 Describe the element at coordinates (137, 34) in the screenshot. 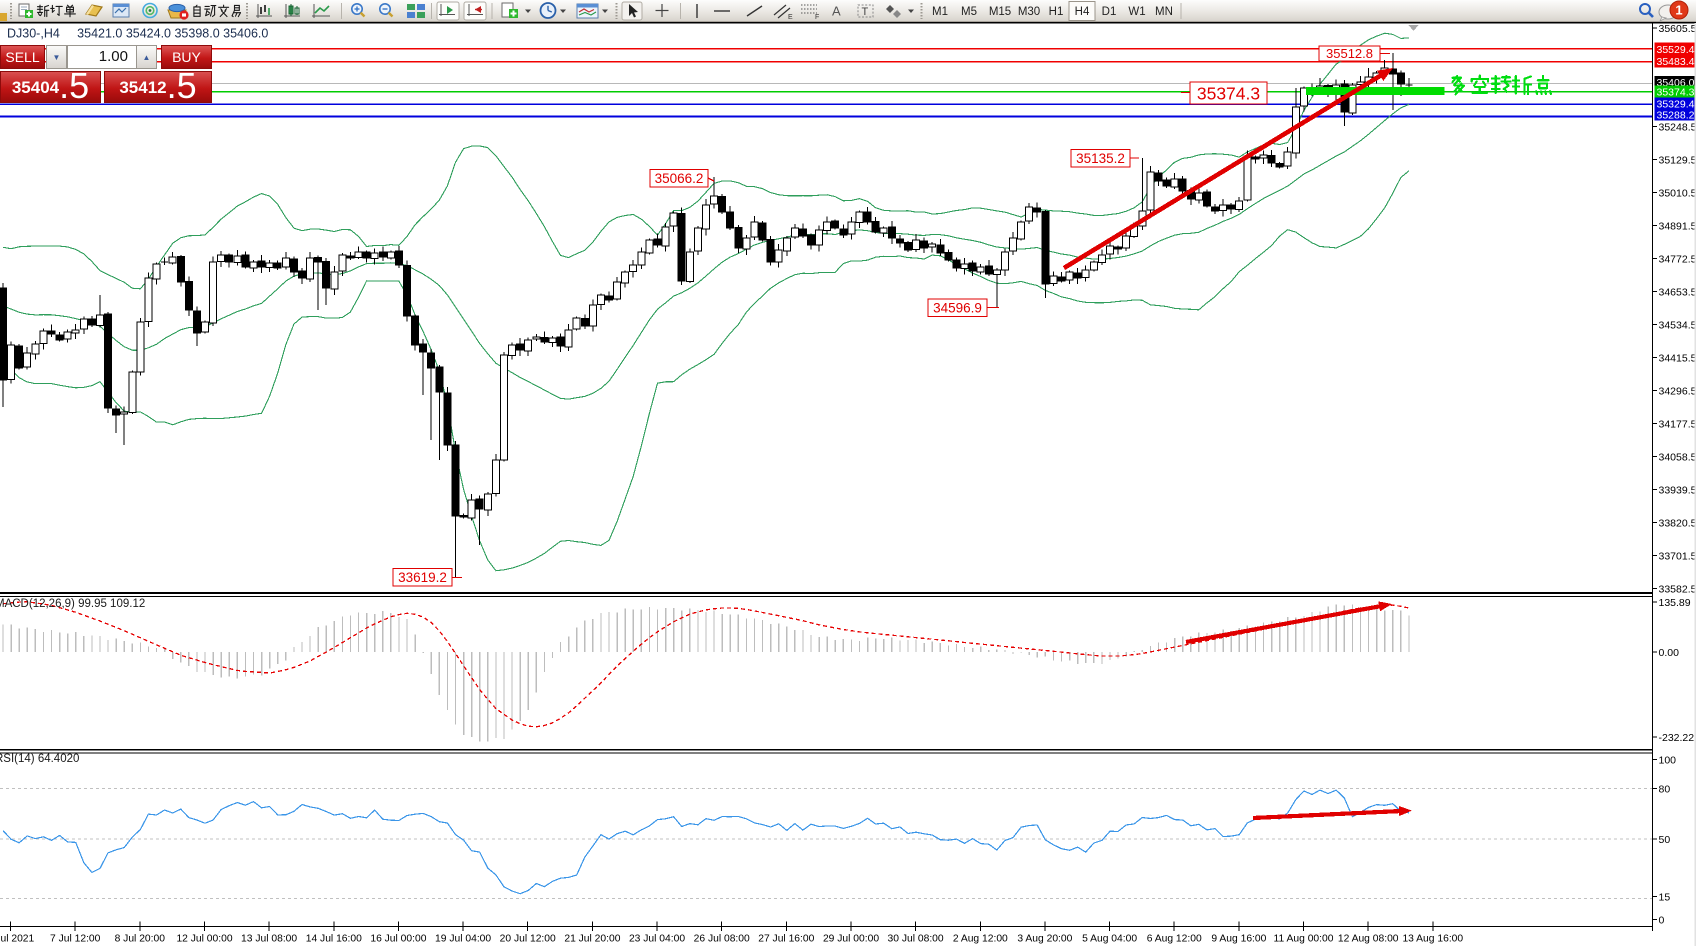

I see `svg-text:DJ30-,H4 35421.0 35424.0 3: DJ30-,H4 35421.0 35424.0 35398.0 35406.0` at that location.